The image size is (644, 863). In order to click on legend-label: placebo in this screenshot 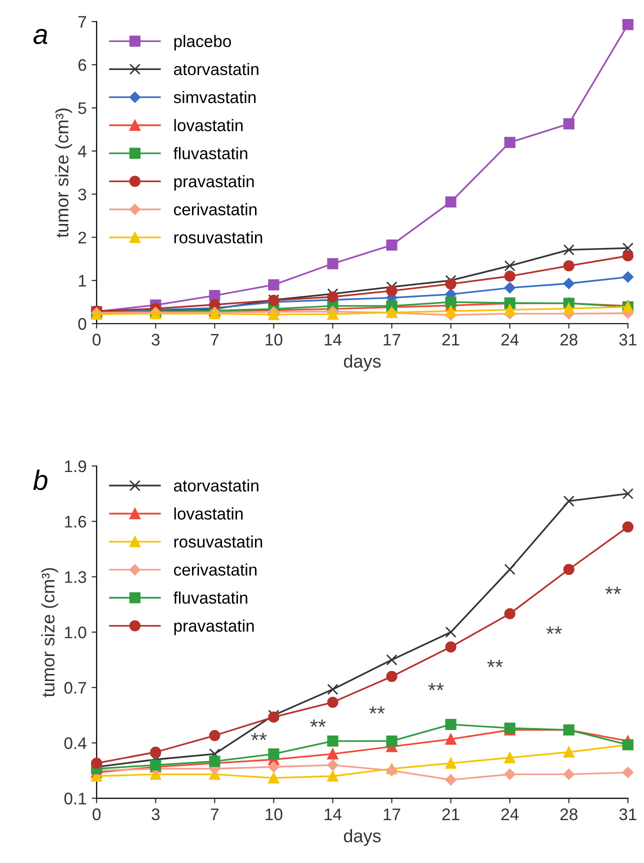, I will do `click(202, 42)`.